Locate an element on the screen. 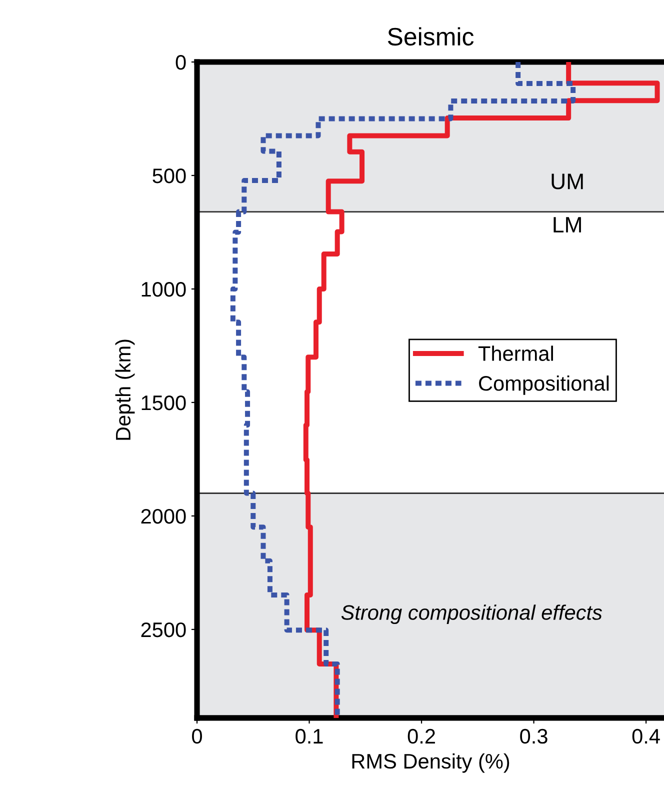 Image resolution: width=664 pixels, height=803 pixels. annotation: UM is located at coordinates (567, 182).